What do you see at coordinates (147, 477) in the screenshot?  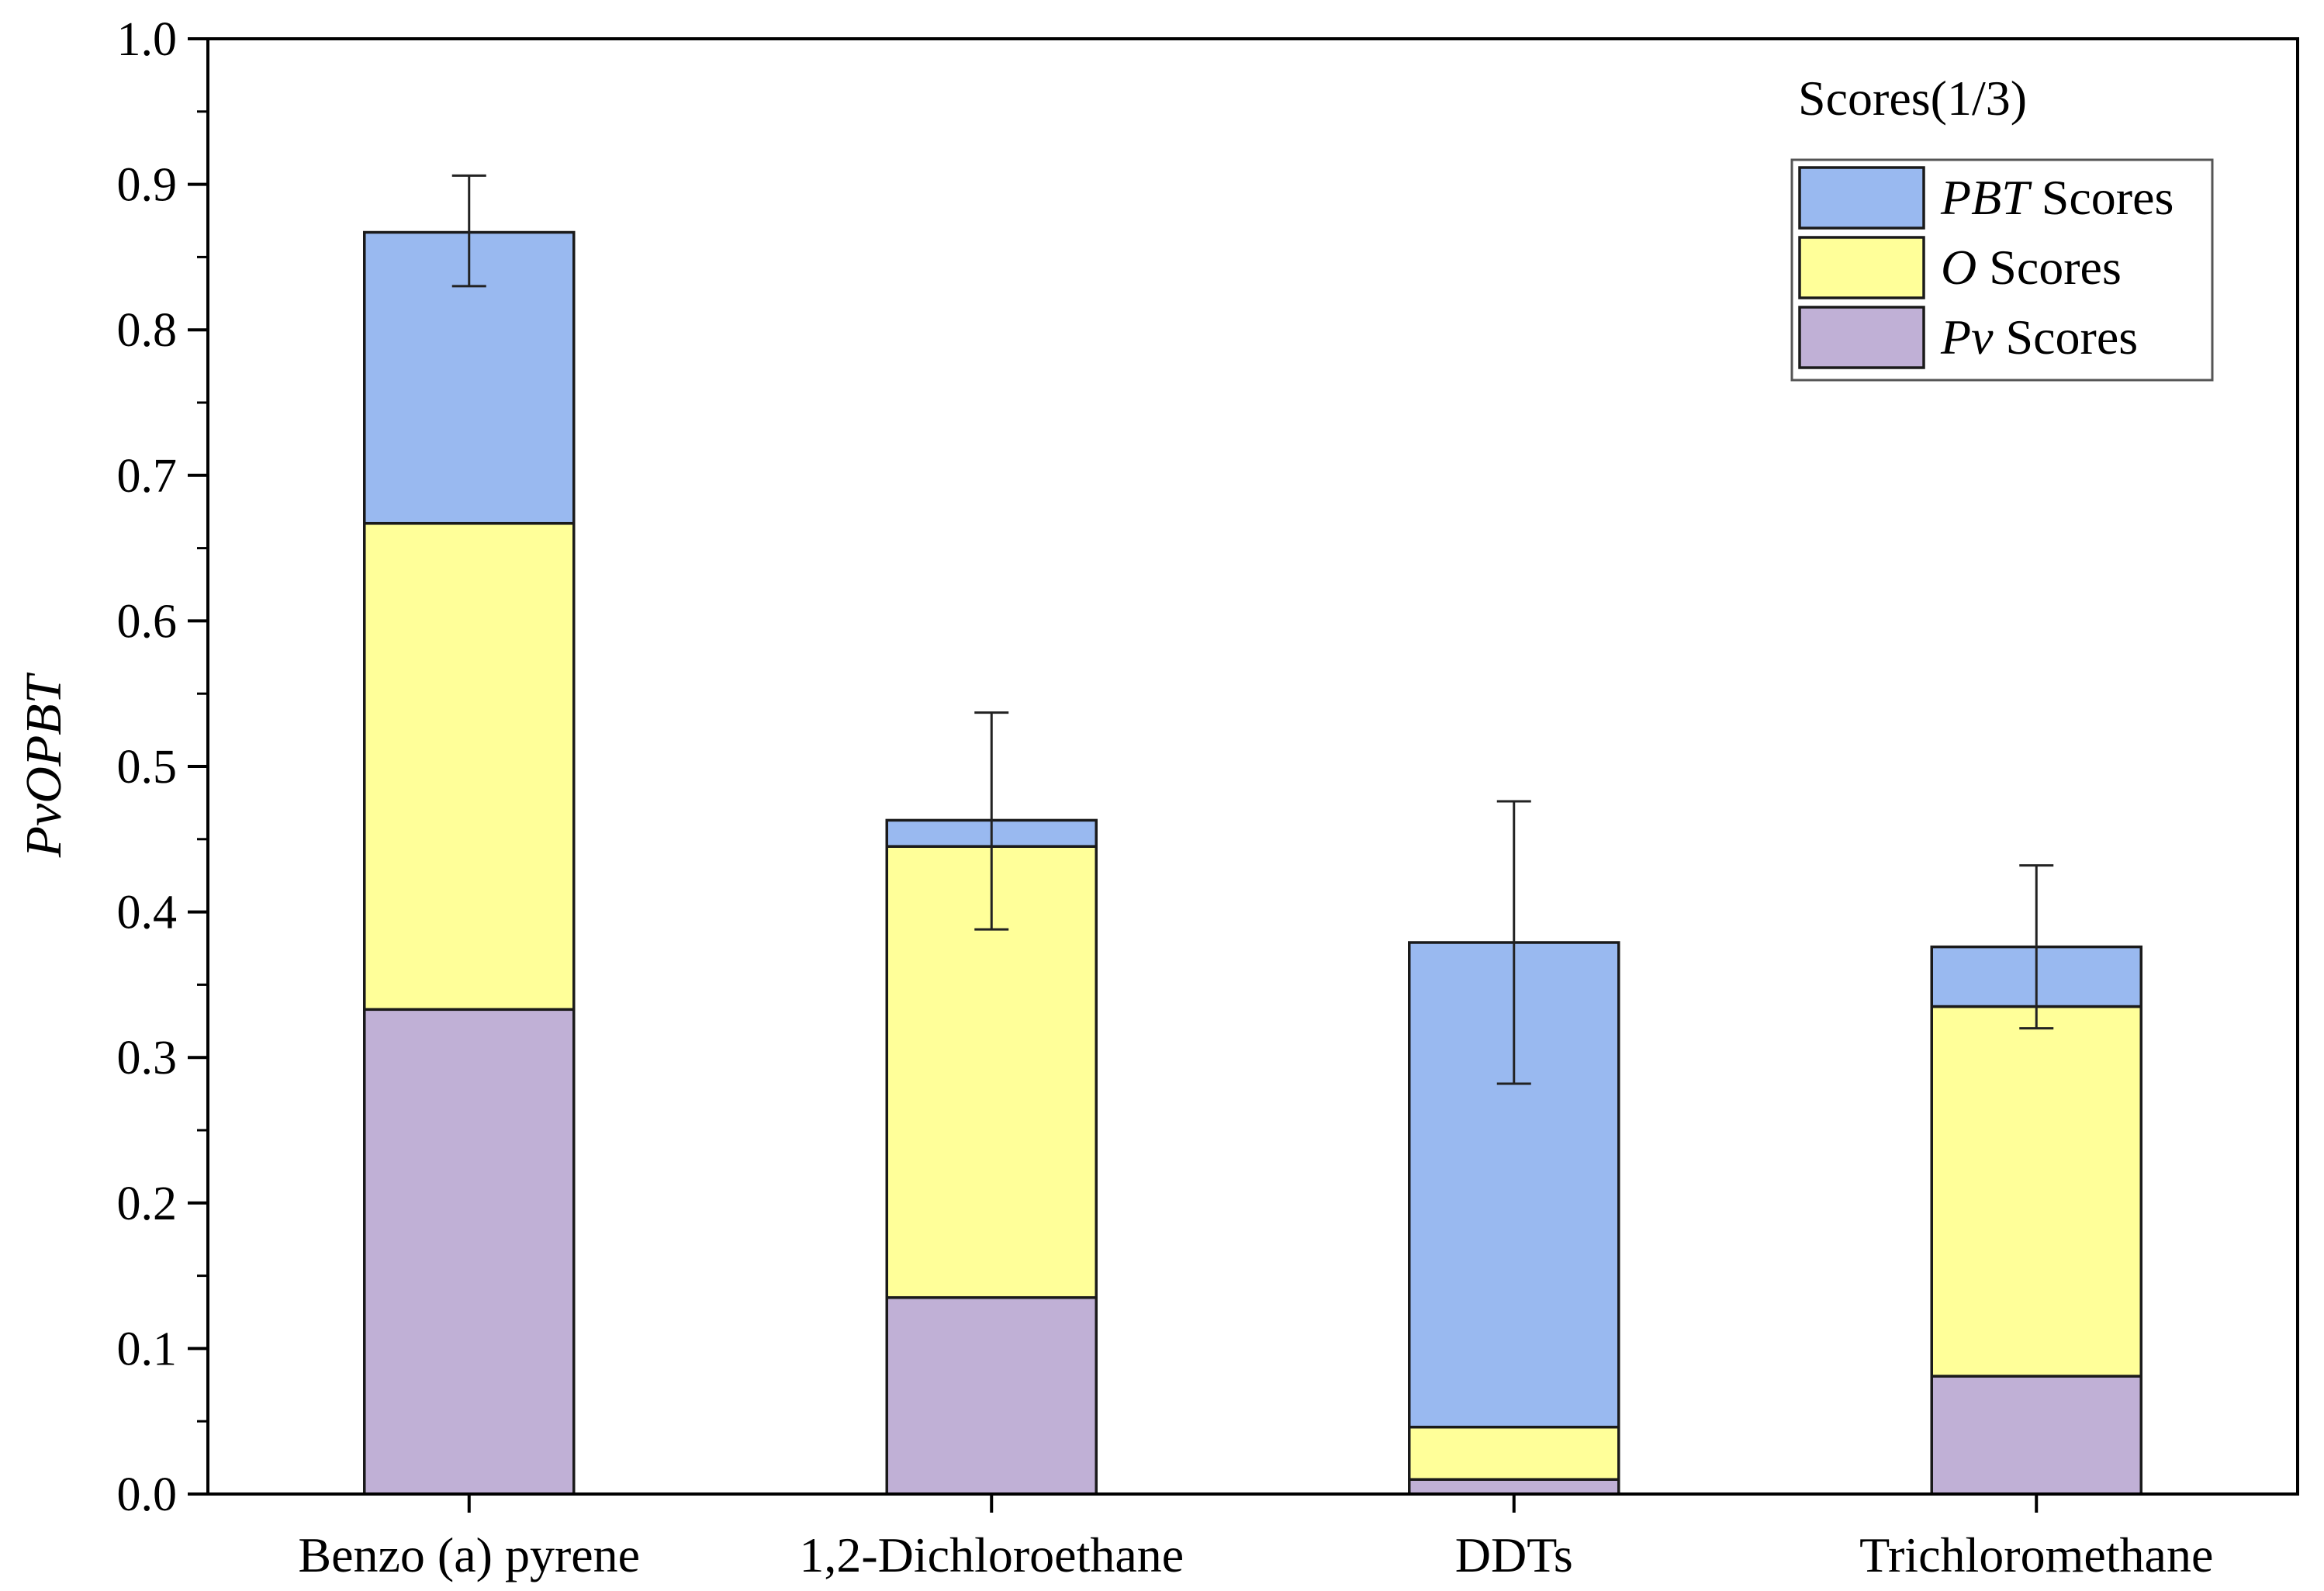 I see `y-tick-label-0.7: 0.7` at bounding box center [147, 477].